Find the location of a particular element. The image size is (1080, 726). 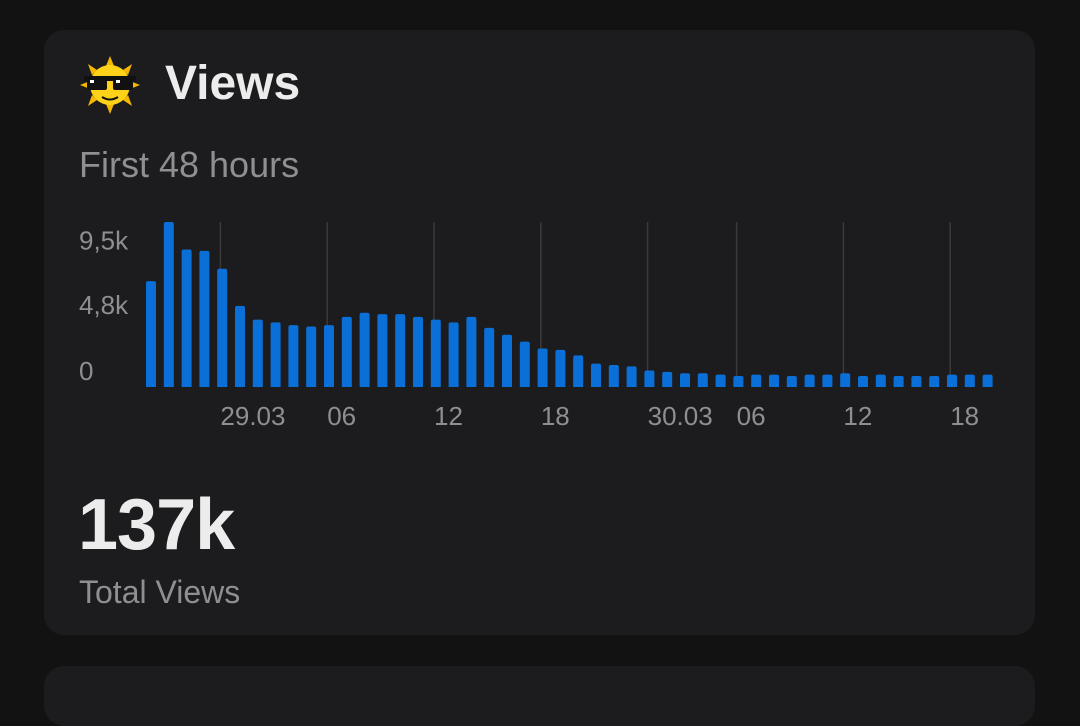

y-tick-label: 4,8k is located at coordinates (104, 305).